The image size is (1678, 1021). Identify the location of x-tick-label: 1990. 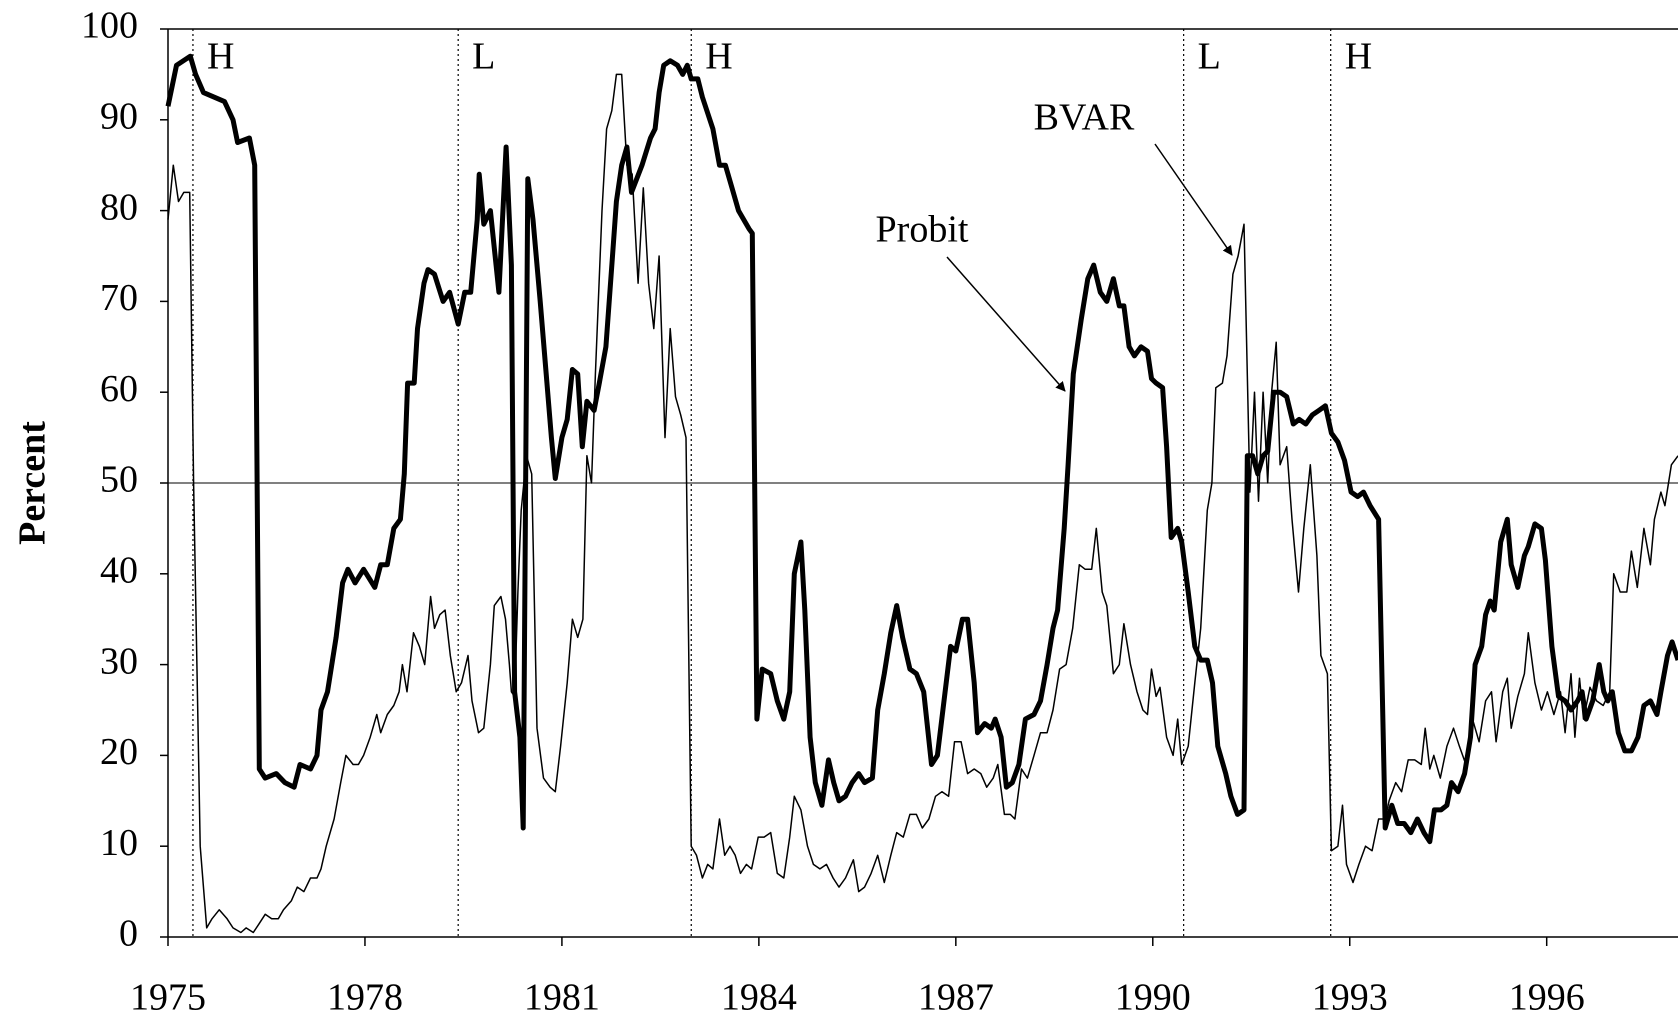
(1153, 998).